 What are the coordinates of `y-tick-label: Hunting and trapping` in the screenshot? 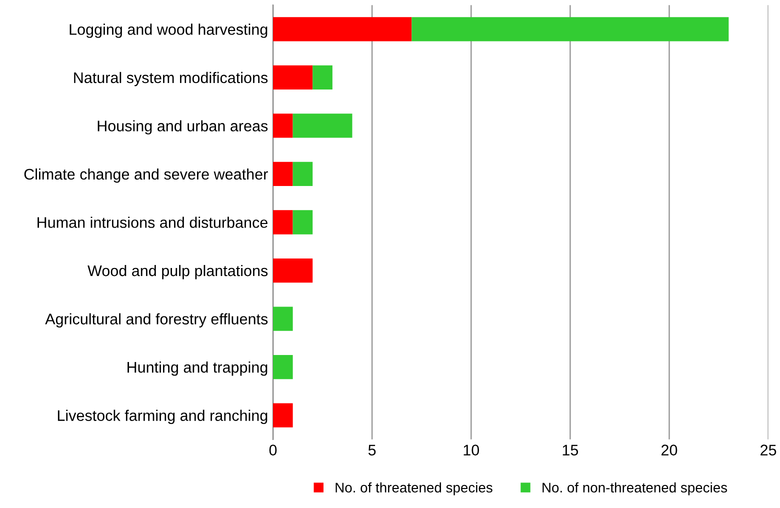 It's located at (198, 368).